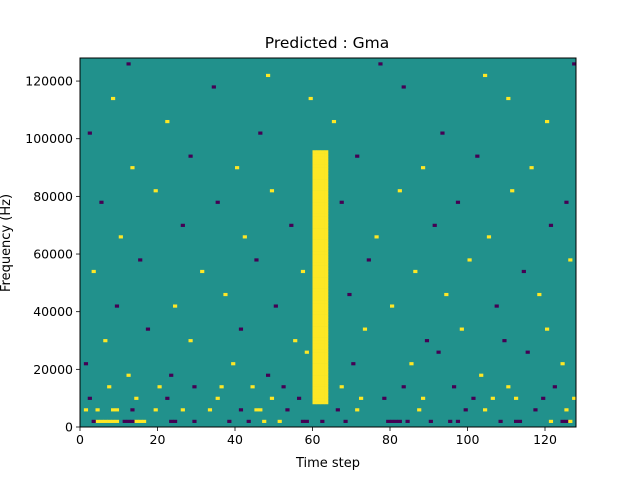  What do you see at coordinates (52, 254) in the screenshot?
I see `y-axis: 0 20000 40000 60000 80000 100000 120000` at bounding box center [52, 254].